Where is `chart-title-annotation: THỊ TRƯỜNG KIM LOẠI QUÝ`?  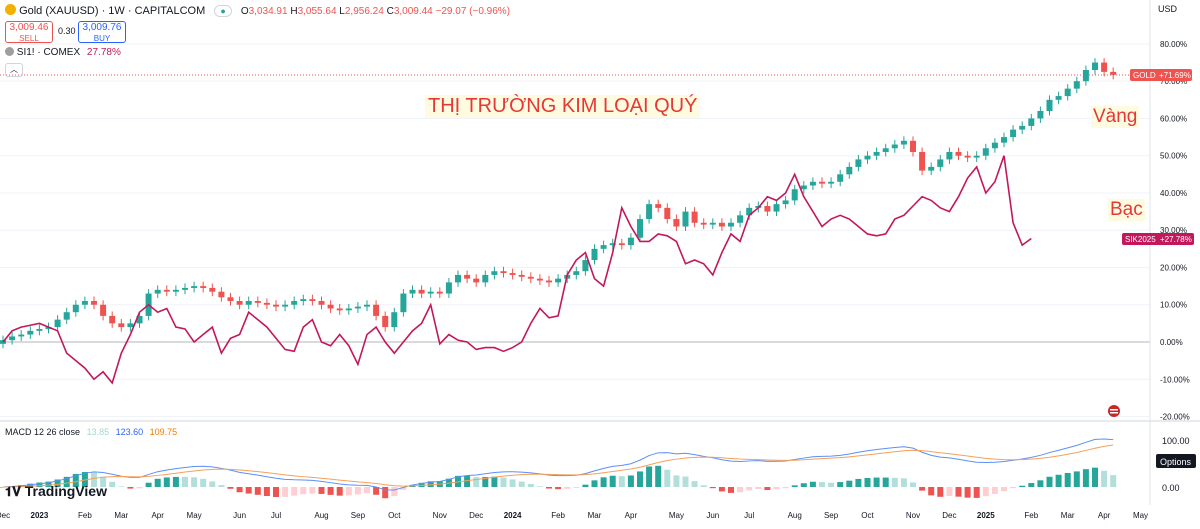 chart-title-annotation: THỊ TRƯỜNG KIM LOẠI QUÝ is located at coordinates (563, 106).